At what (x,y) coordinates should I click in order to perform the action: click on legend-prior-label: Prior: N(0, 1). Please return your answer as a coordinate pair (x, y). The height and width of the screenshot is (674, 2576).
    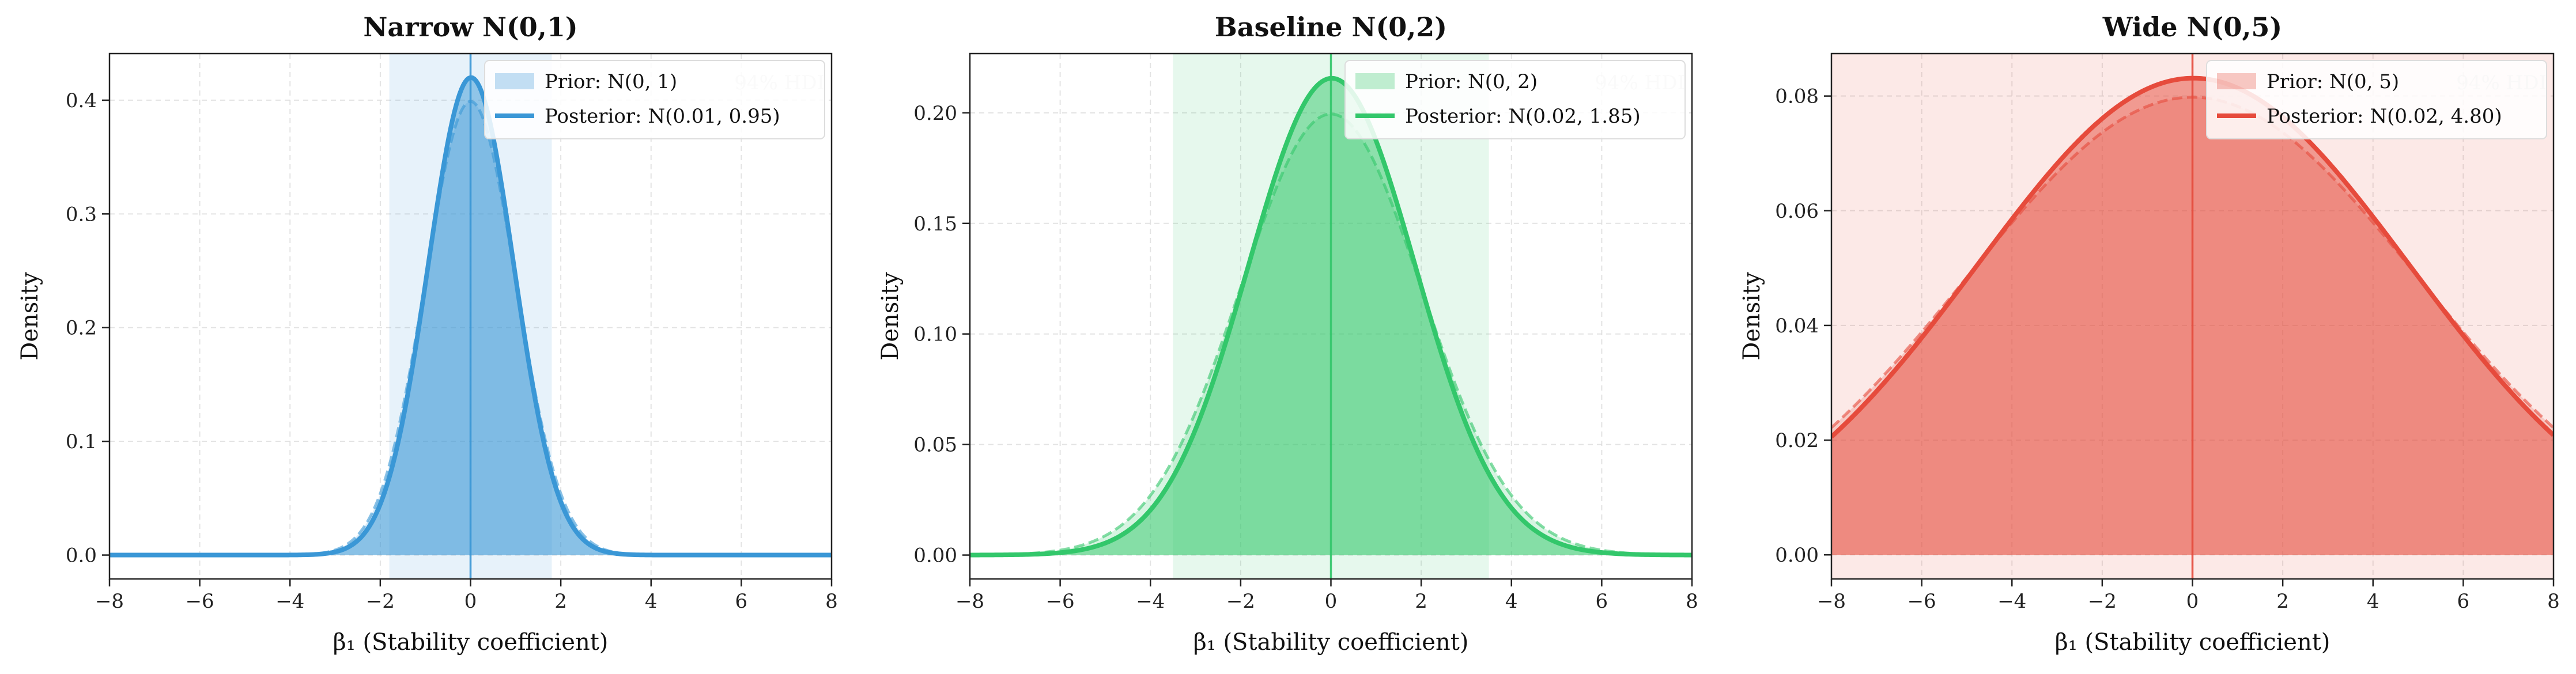
    Looking at the image, I should click on (611, 81).